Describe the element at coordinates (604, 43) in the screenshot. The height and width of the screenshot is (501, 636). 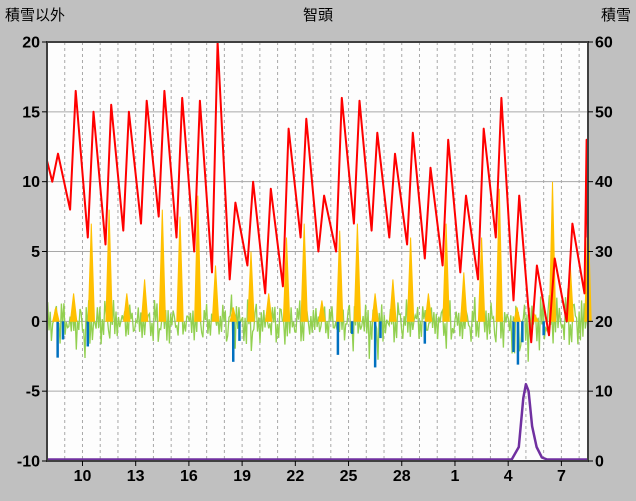
I see `right-tick-label: 60` at that location.